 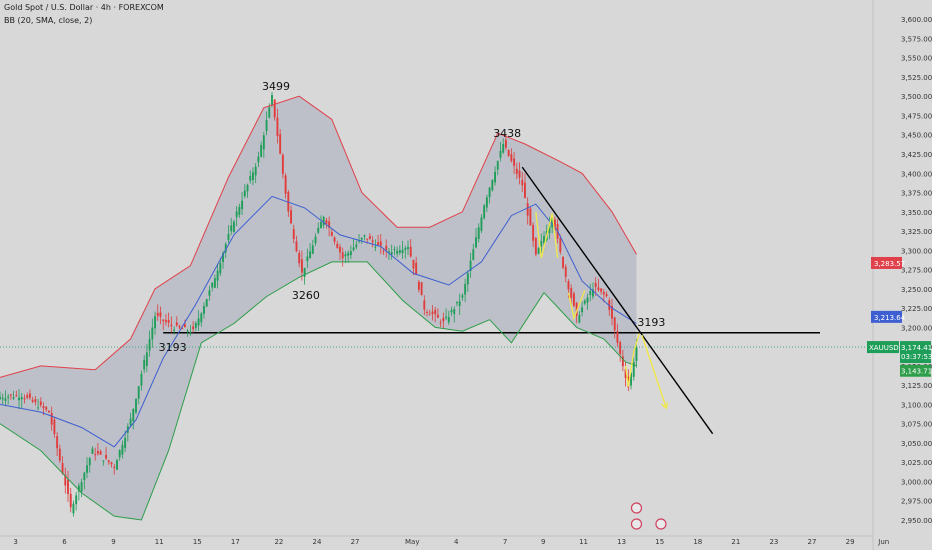 What do you see at coordinates (916, 271) in the screenshot?
I see `price-axis-tick: 3,275.00` at bounding box center [916, 271].